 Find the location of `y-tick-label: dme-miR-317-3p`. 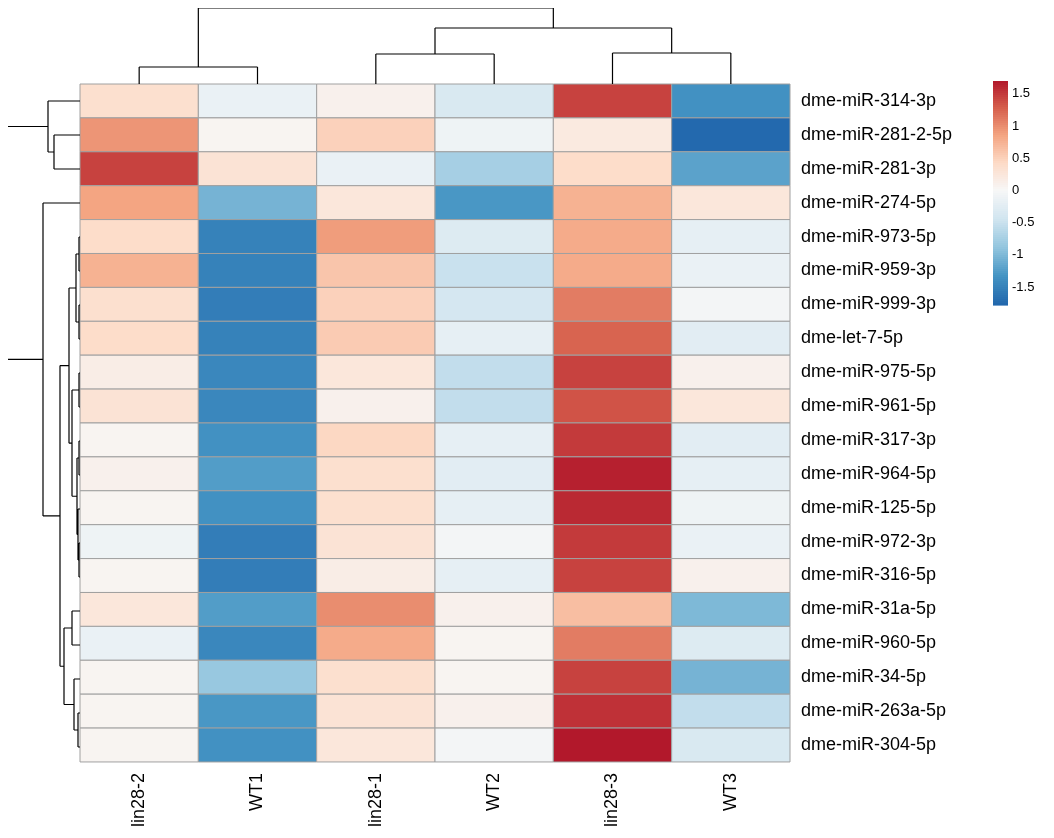

y-tick-label: dme-miR-317-3p is located at coordinates (869, 438).